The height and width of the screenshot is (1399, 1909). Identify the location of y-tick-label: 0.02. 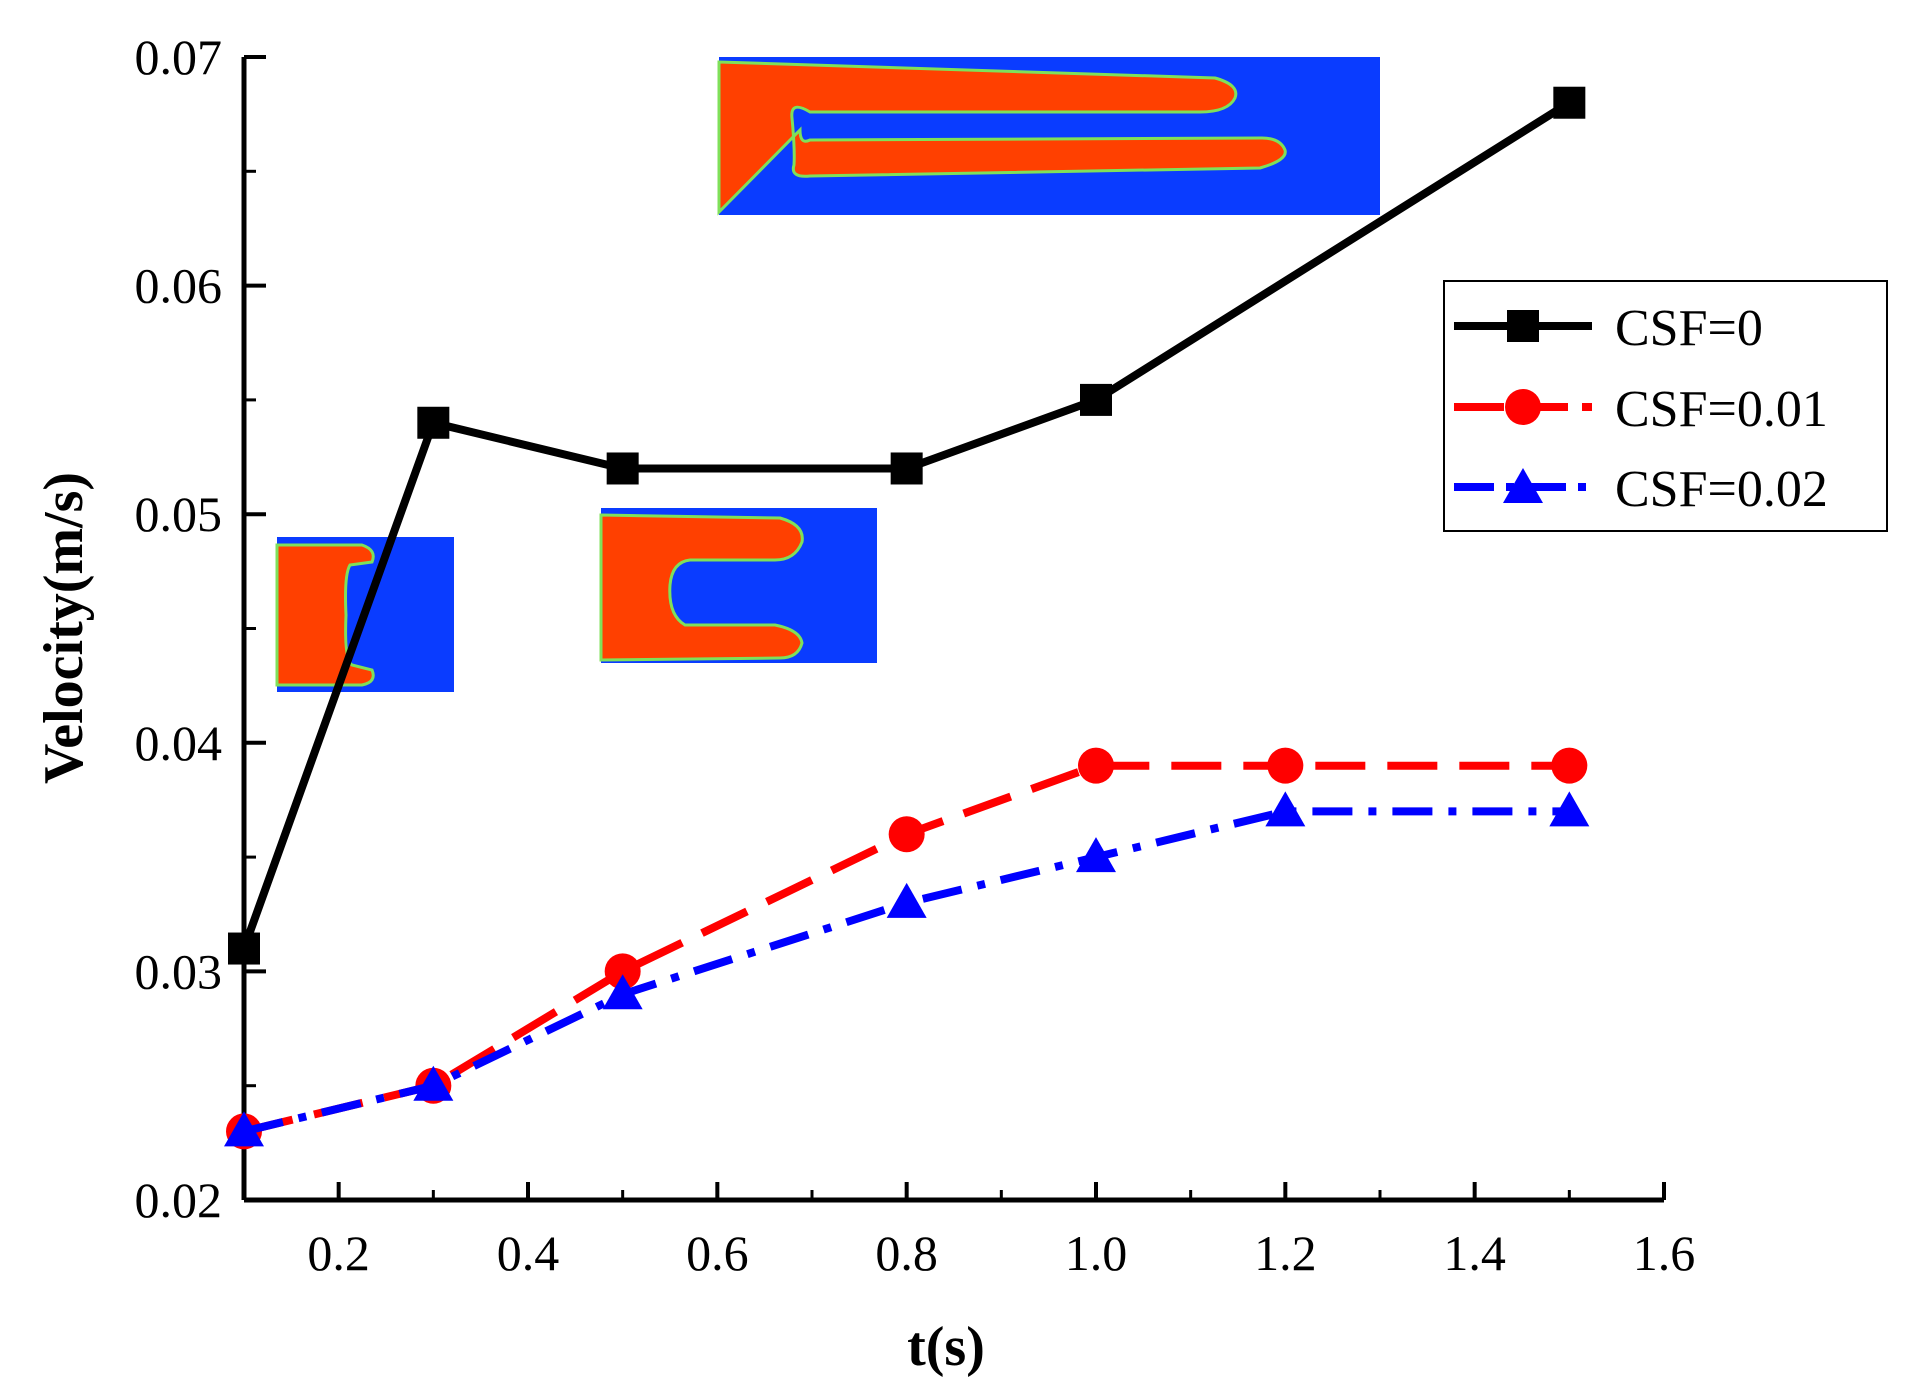
(179, 1200).